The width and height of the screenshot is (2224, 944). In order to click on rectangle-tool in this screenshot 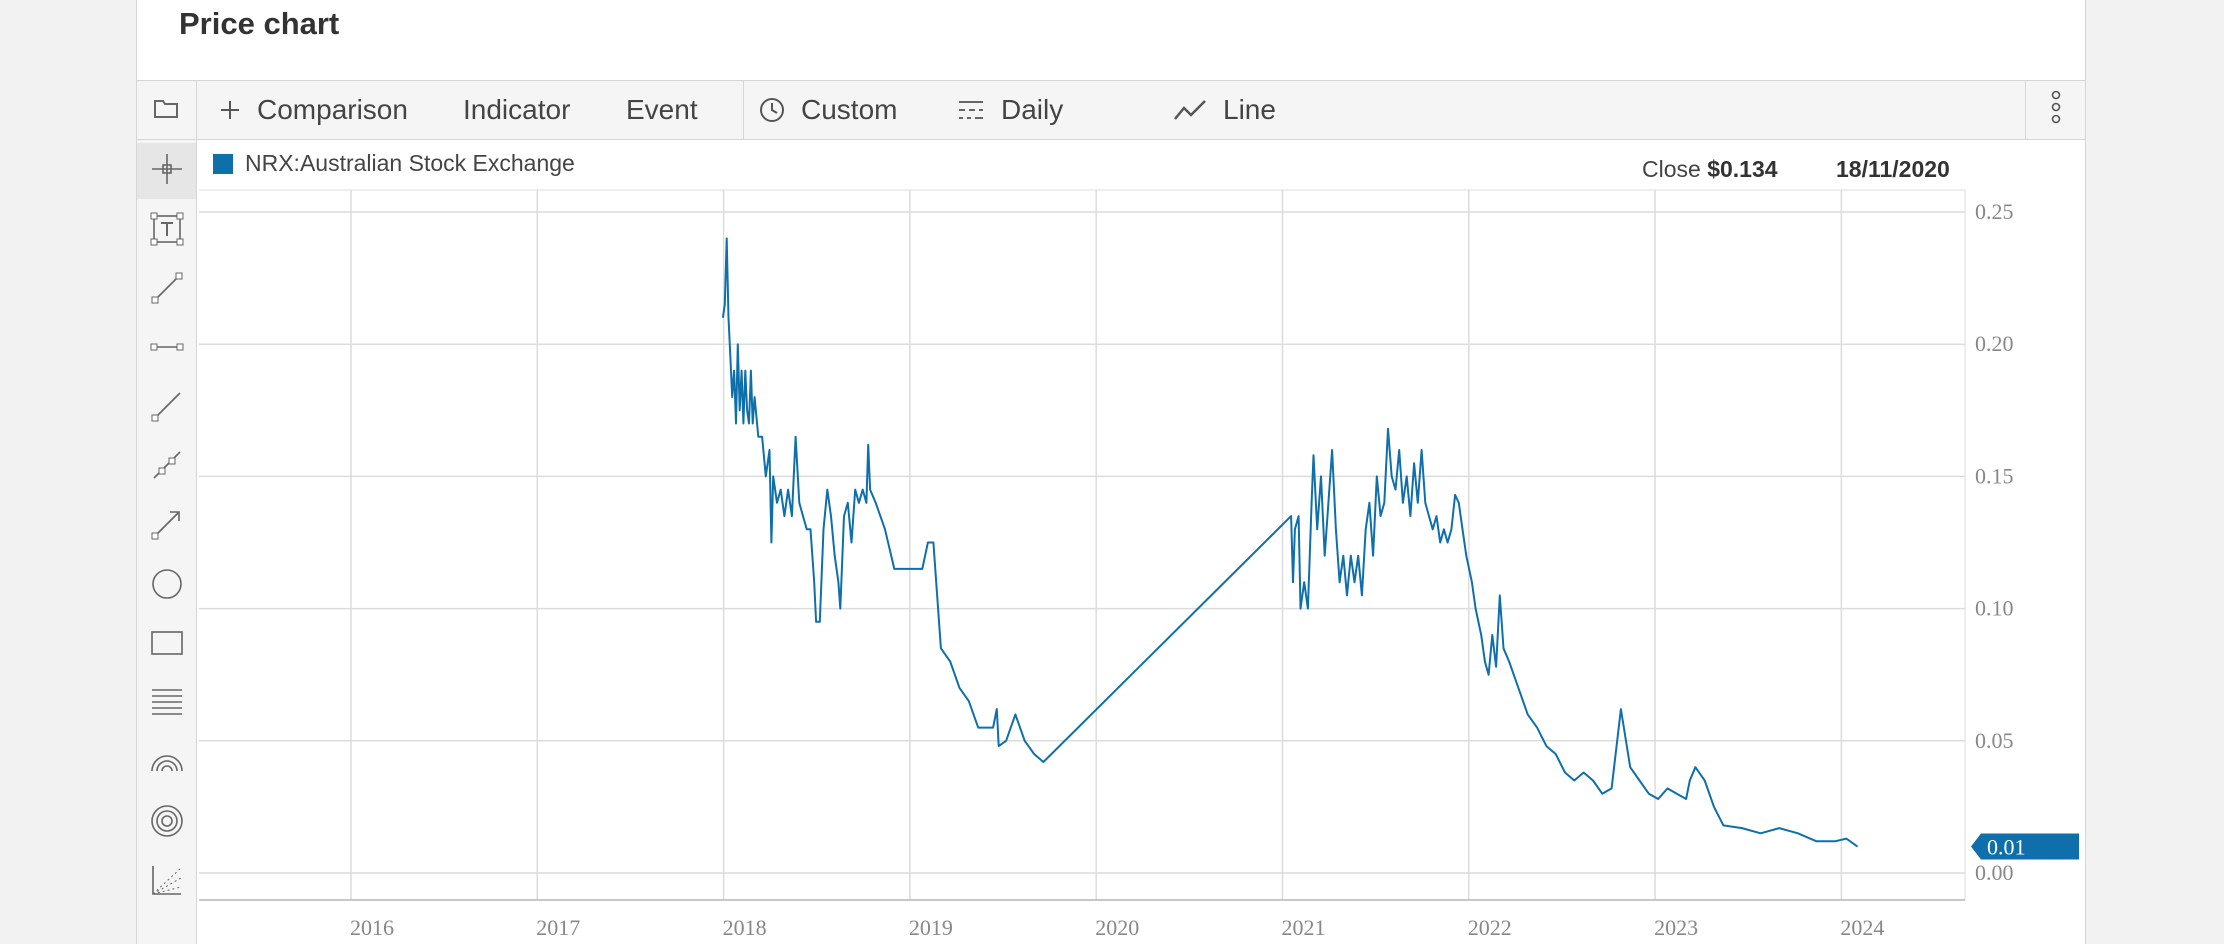, I will do `click(166, 645)`.